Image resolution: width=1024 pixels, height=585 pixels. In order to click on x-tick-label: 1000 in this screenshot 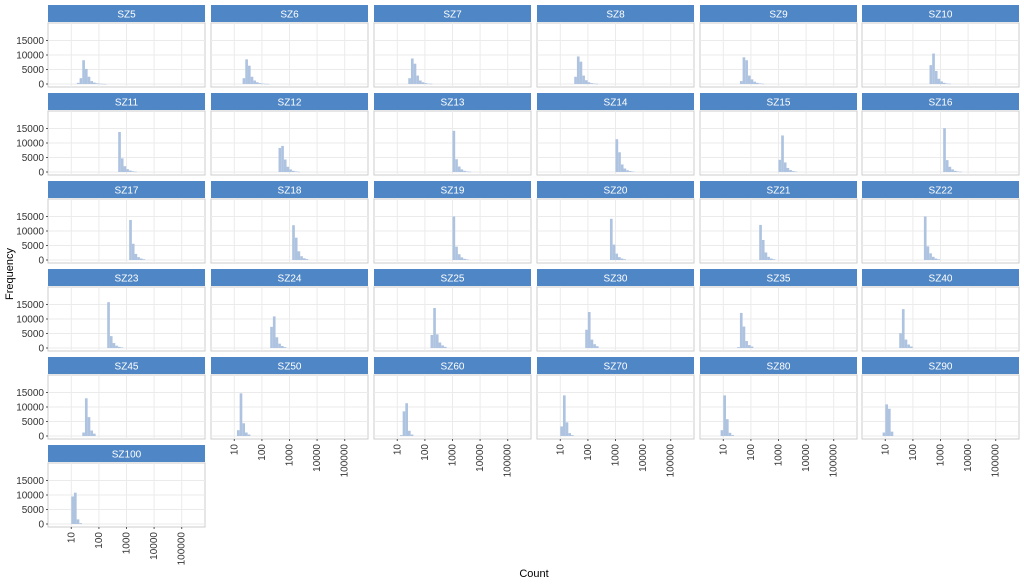, I will do `click(616, 455)`.